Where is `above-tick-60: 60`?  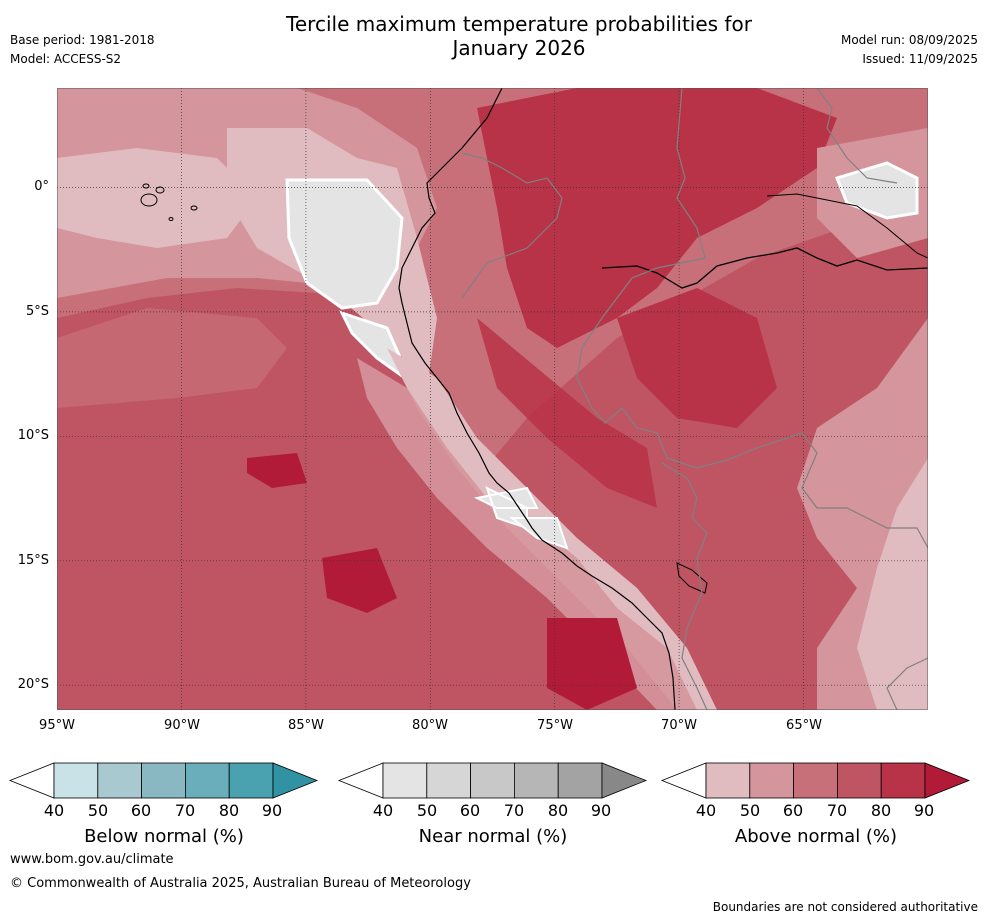
above-tick-60: 60 is located at coordinates (793, 810).